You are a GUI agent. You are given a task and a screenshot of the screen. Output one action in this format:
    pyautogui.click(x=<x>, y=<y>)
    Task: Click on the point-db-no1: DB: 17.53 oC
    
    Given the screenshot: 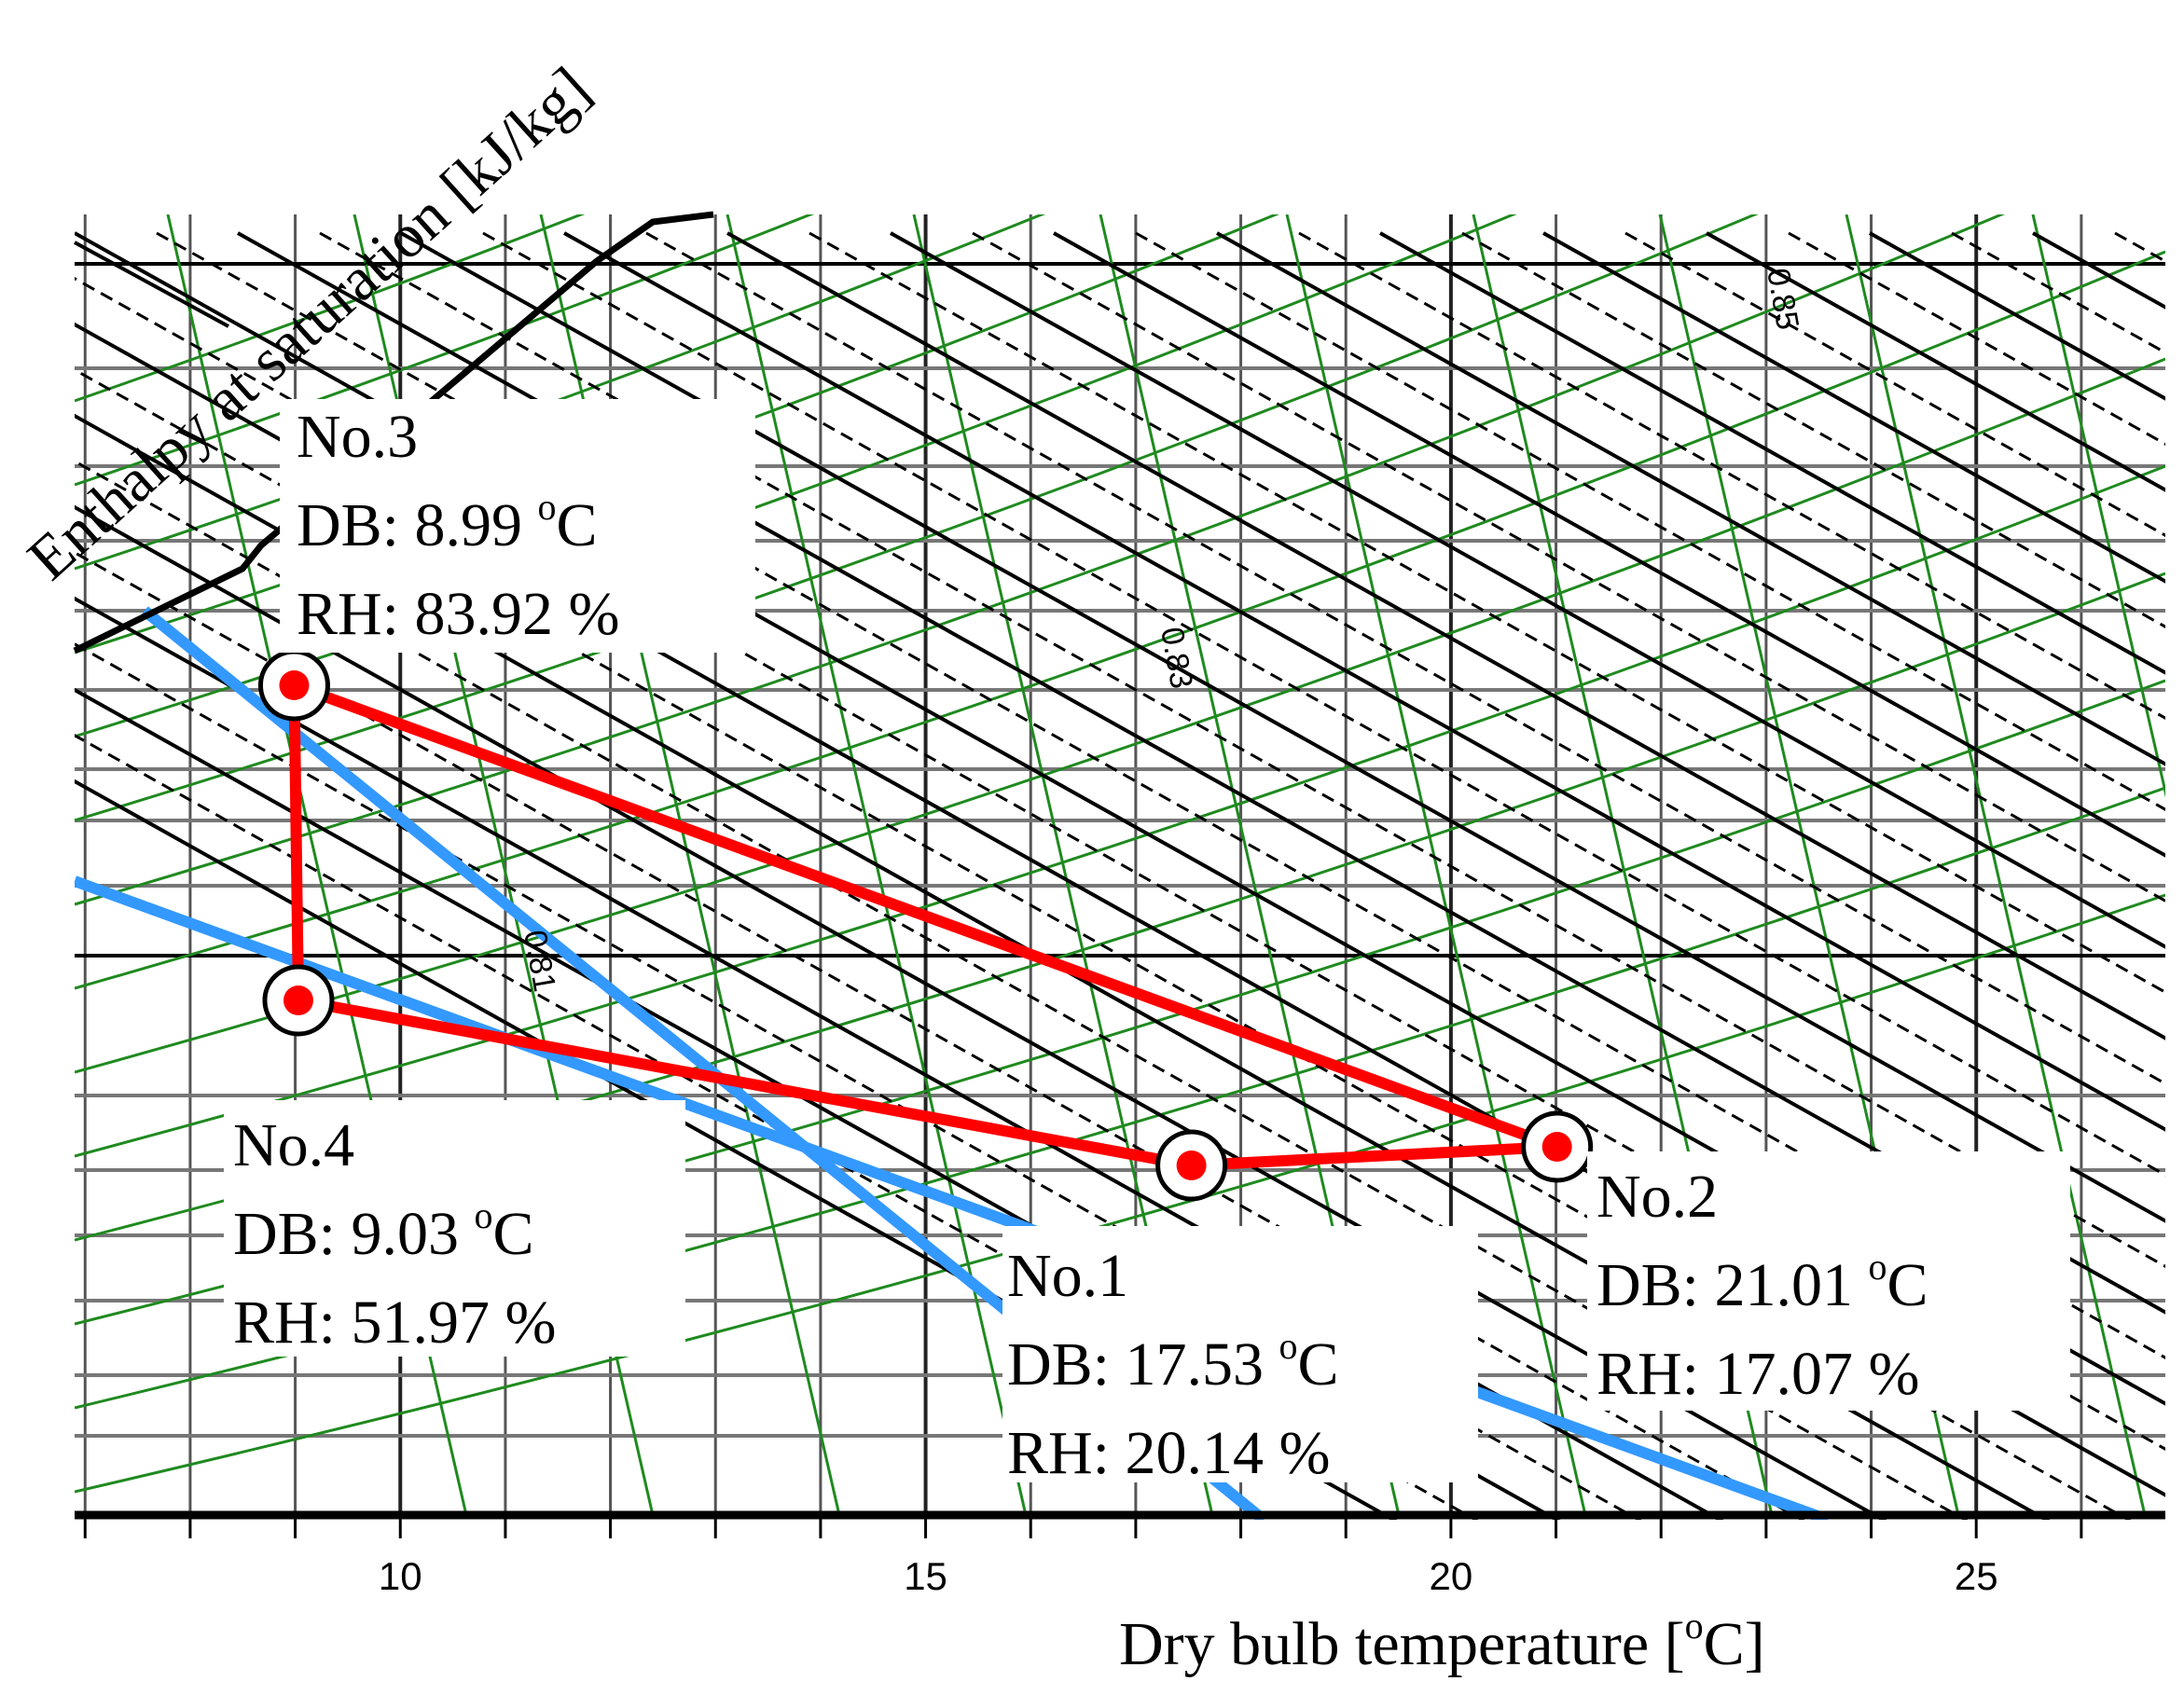 What is the action you would take?
    pyautogui.click(x=1173, y=1362)
    